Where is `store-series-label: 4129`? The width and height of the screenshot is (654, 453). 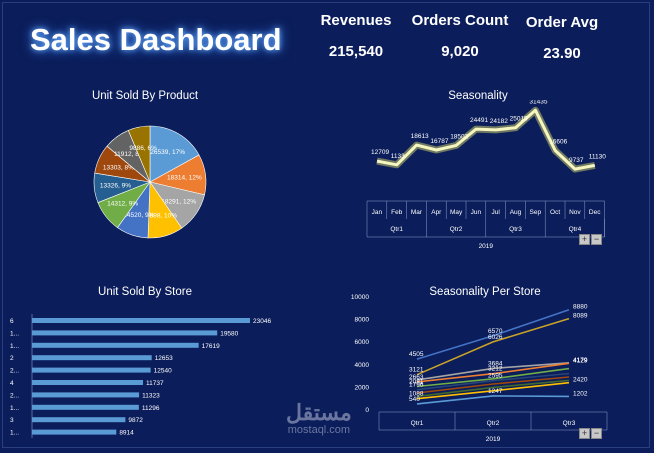 store-series-label: 4129 is located at coordinates (580, 360).